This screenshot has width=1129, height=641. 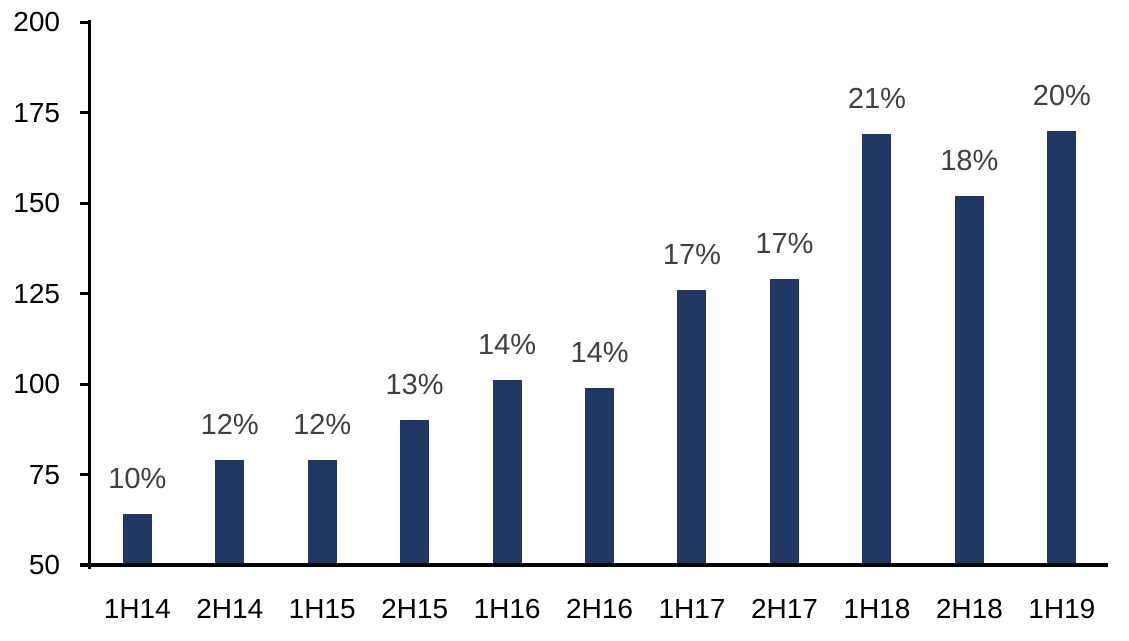 I want to click on bar-data-label: 18%, so click(x=969, y=160).